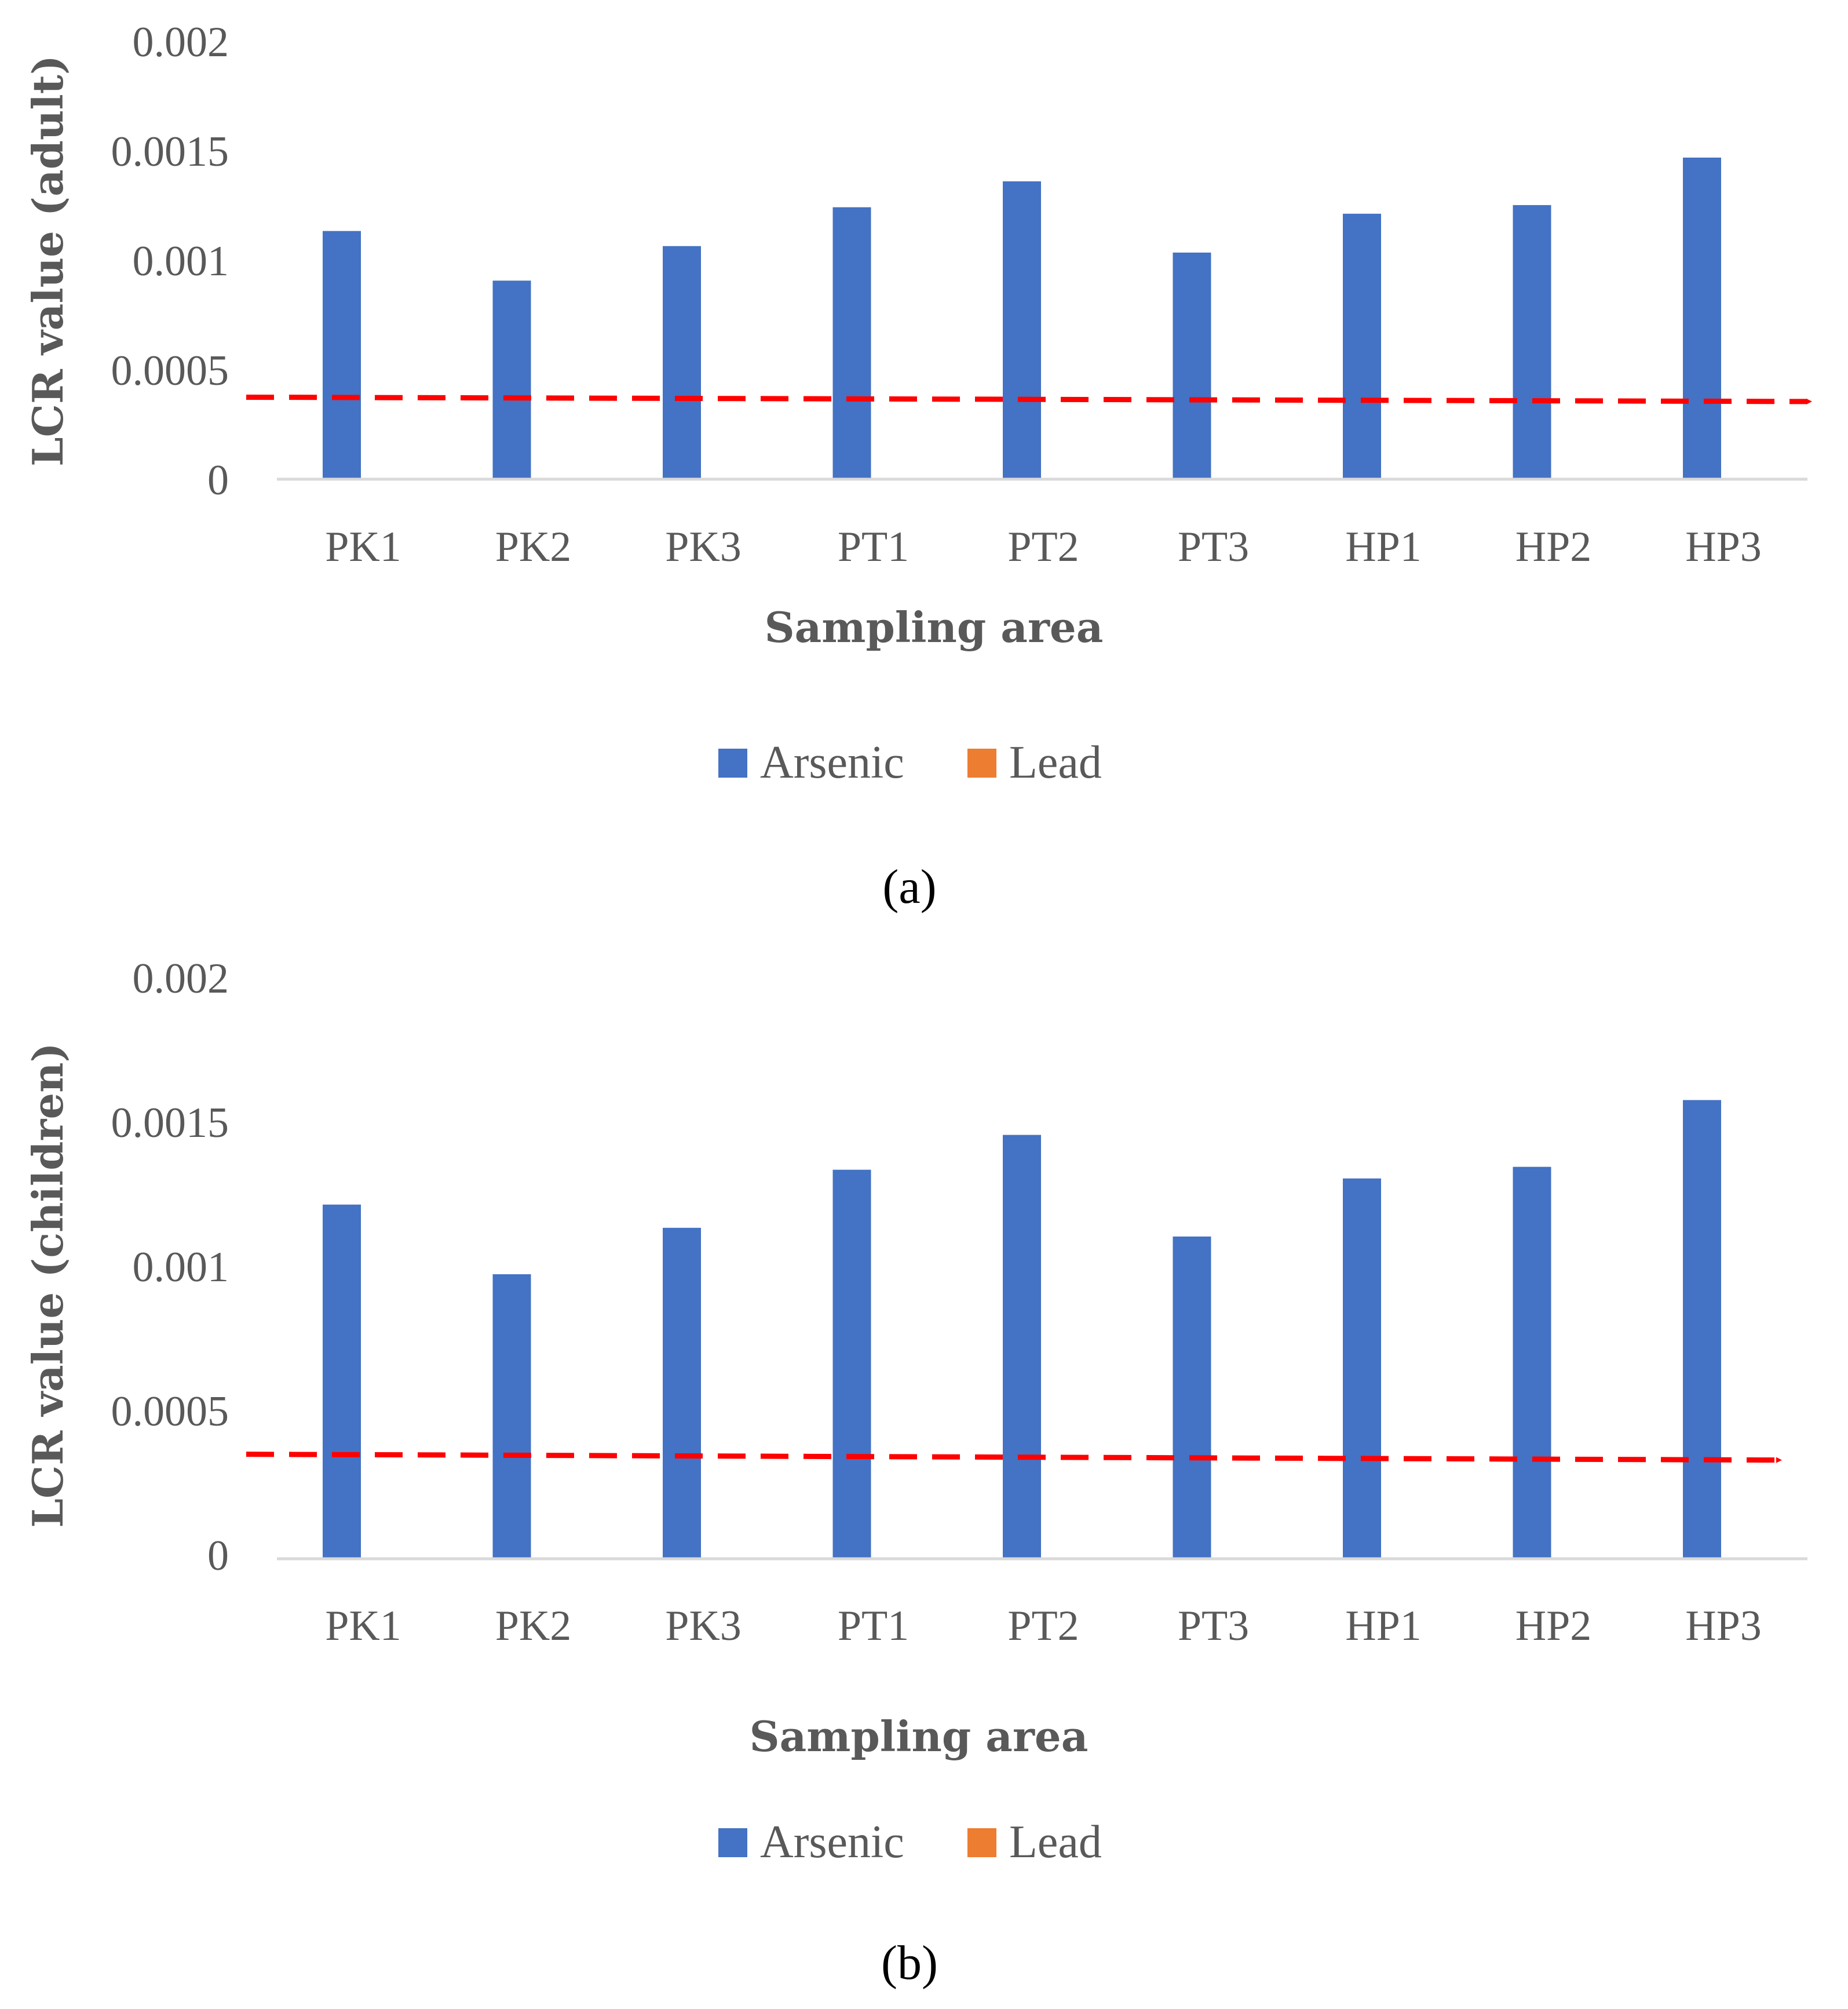 Image resolution: width=1848 pixels, height=2009 pixels. What do you see at coordinates (48, 1285) in the screenshot?
I see `y-axis-title: LCR value (children)` at bounding box center [48, 1285].